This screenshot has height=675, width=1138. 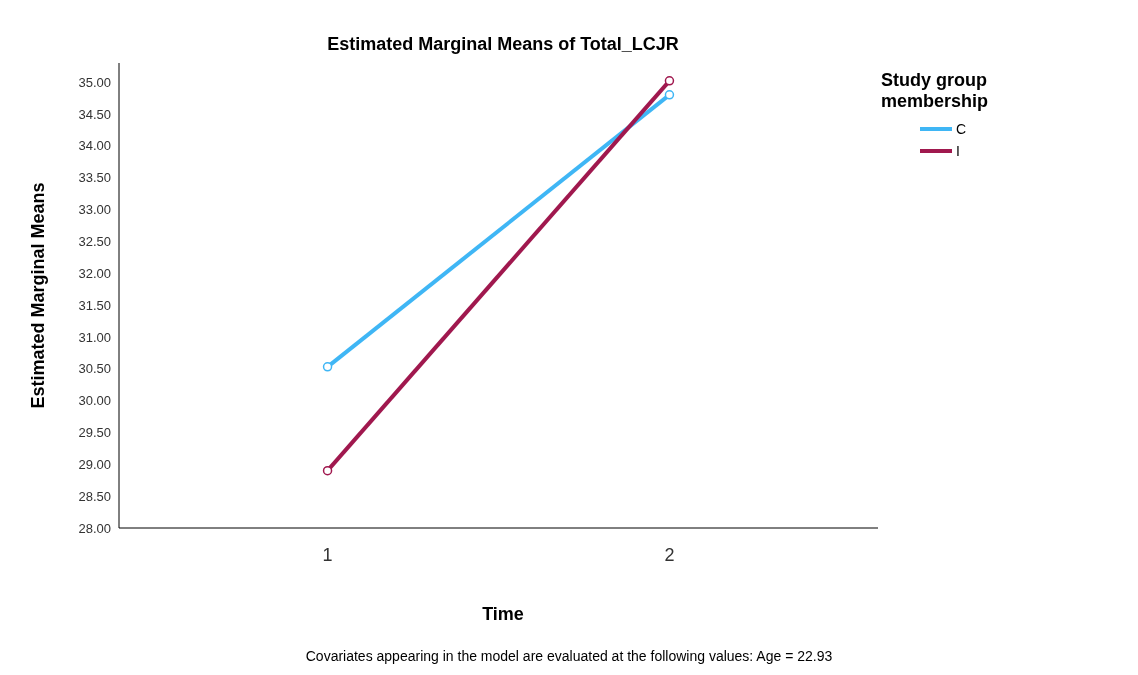 What do you see at coordinates (94, 305) in the screenshot?
I see `y-tick-label: 31.50` at bounding box center [94, 305].